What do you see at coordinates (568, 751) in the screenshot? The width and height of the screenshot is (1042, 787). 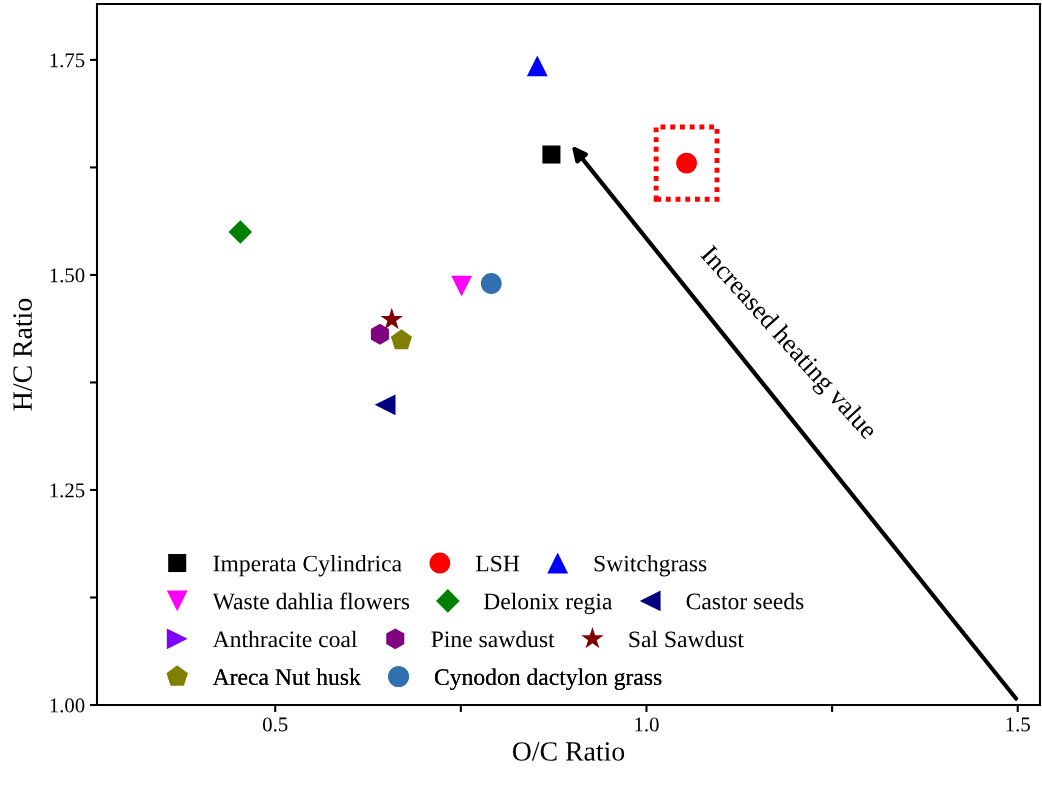 I see `x-axis-title: O/C Ratio` at bounding box center [568, 751].